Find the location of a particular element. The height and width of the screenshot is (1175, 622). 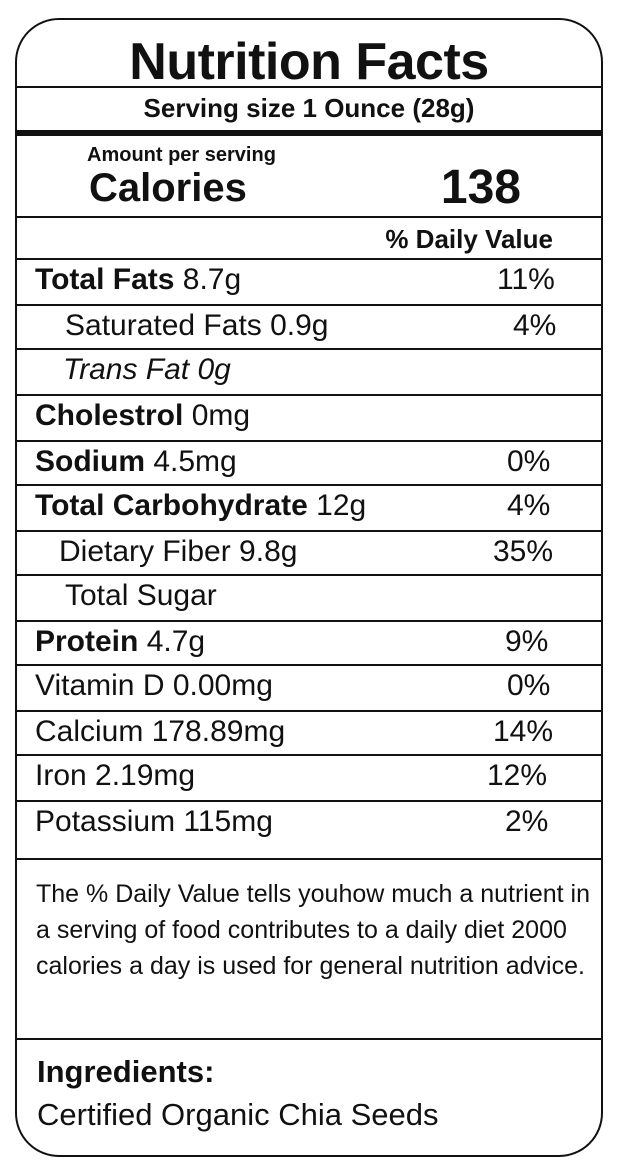

nutrient-name: Trans Fat 0g is located at coordinates (147, 369).